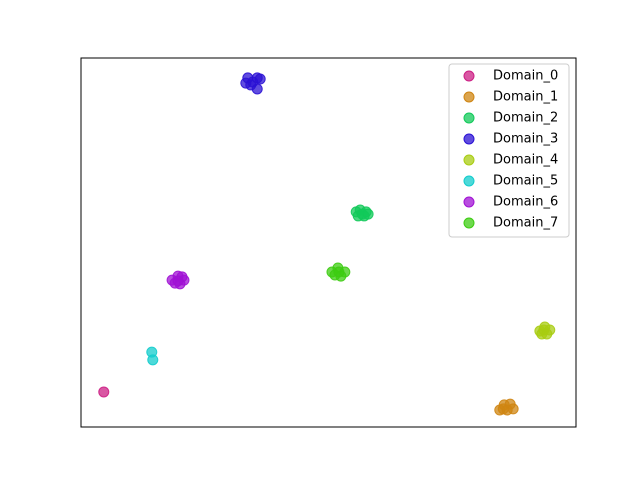 The width and height of the screenshot is (640, 480). I want to click on legend-label: Domain_3, so click(525, 139).